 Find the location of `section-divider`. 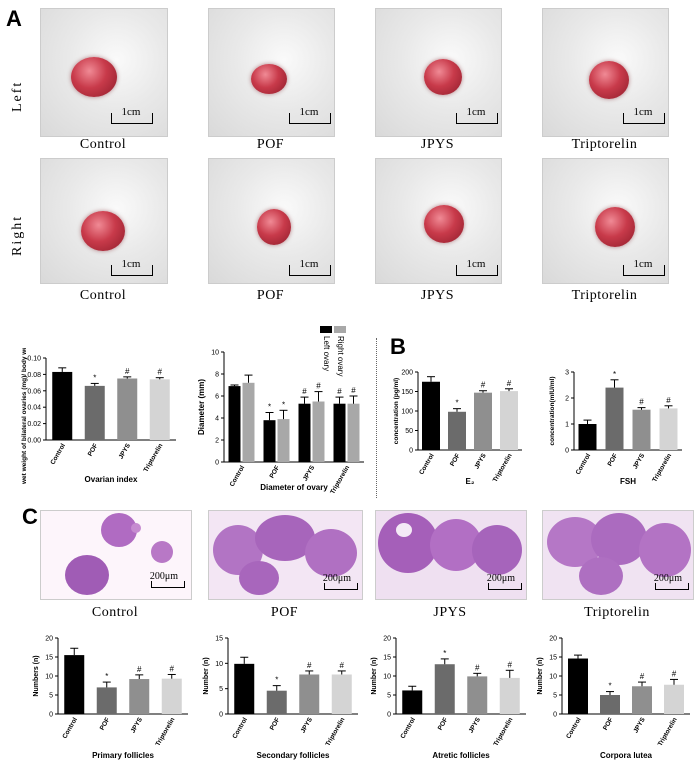

section-divider is located at coordinates (376, 418).